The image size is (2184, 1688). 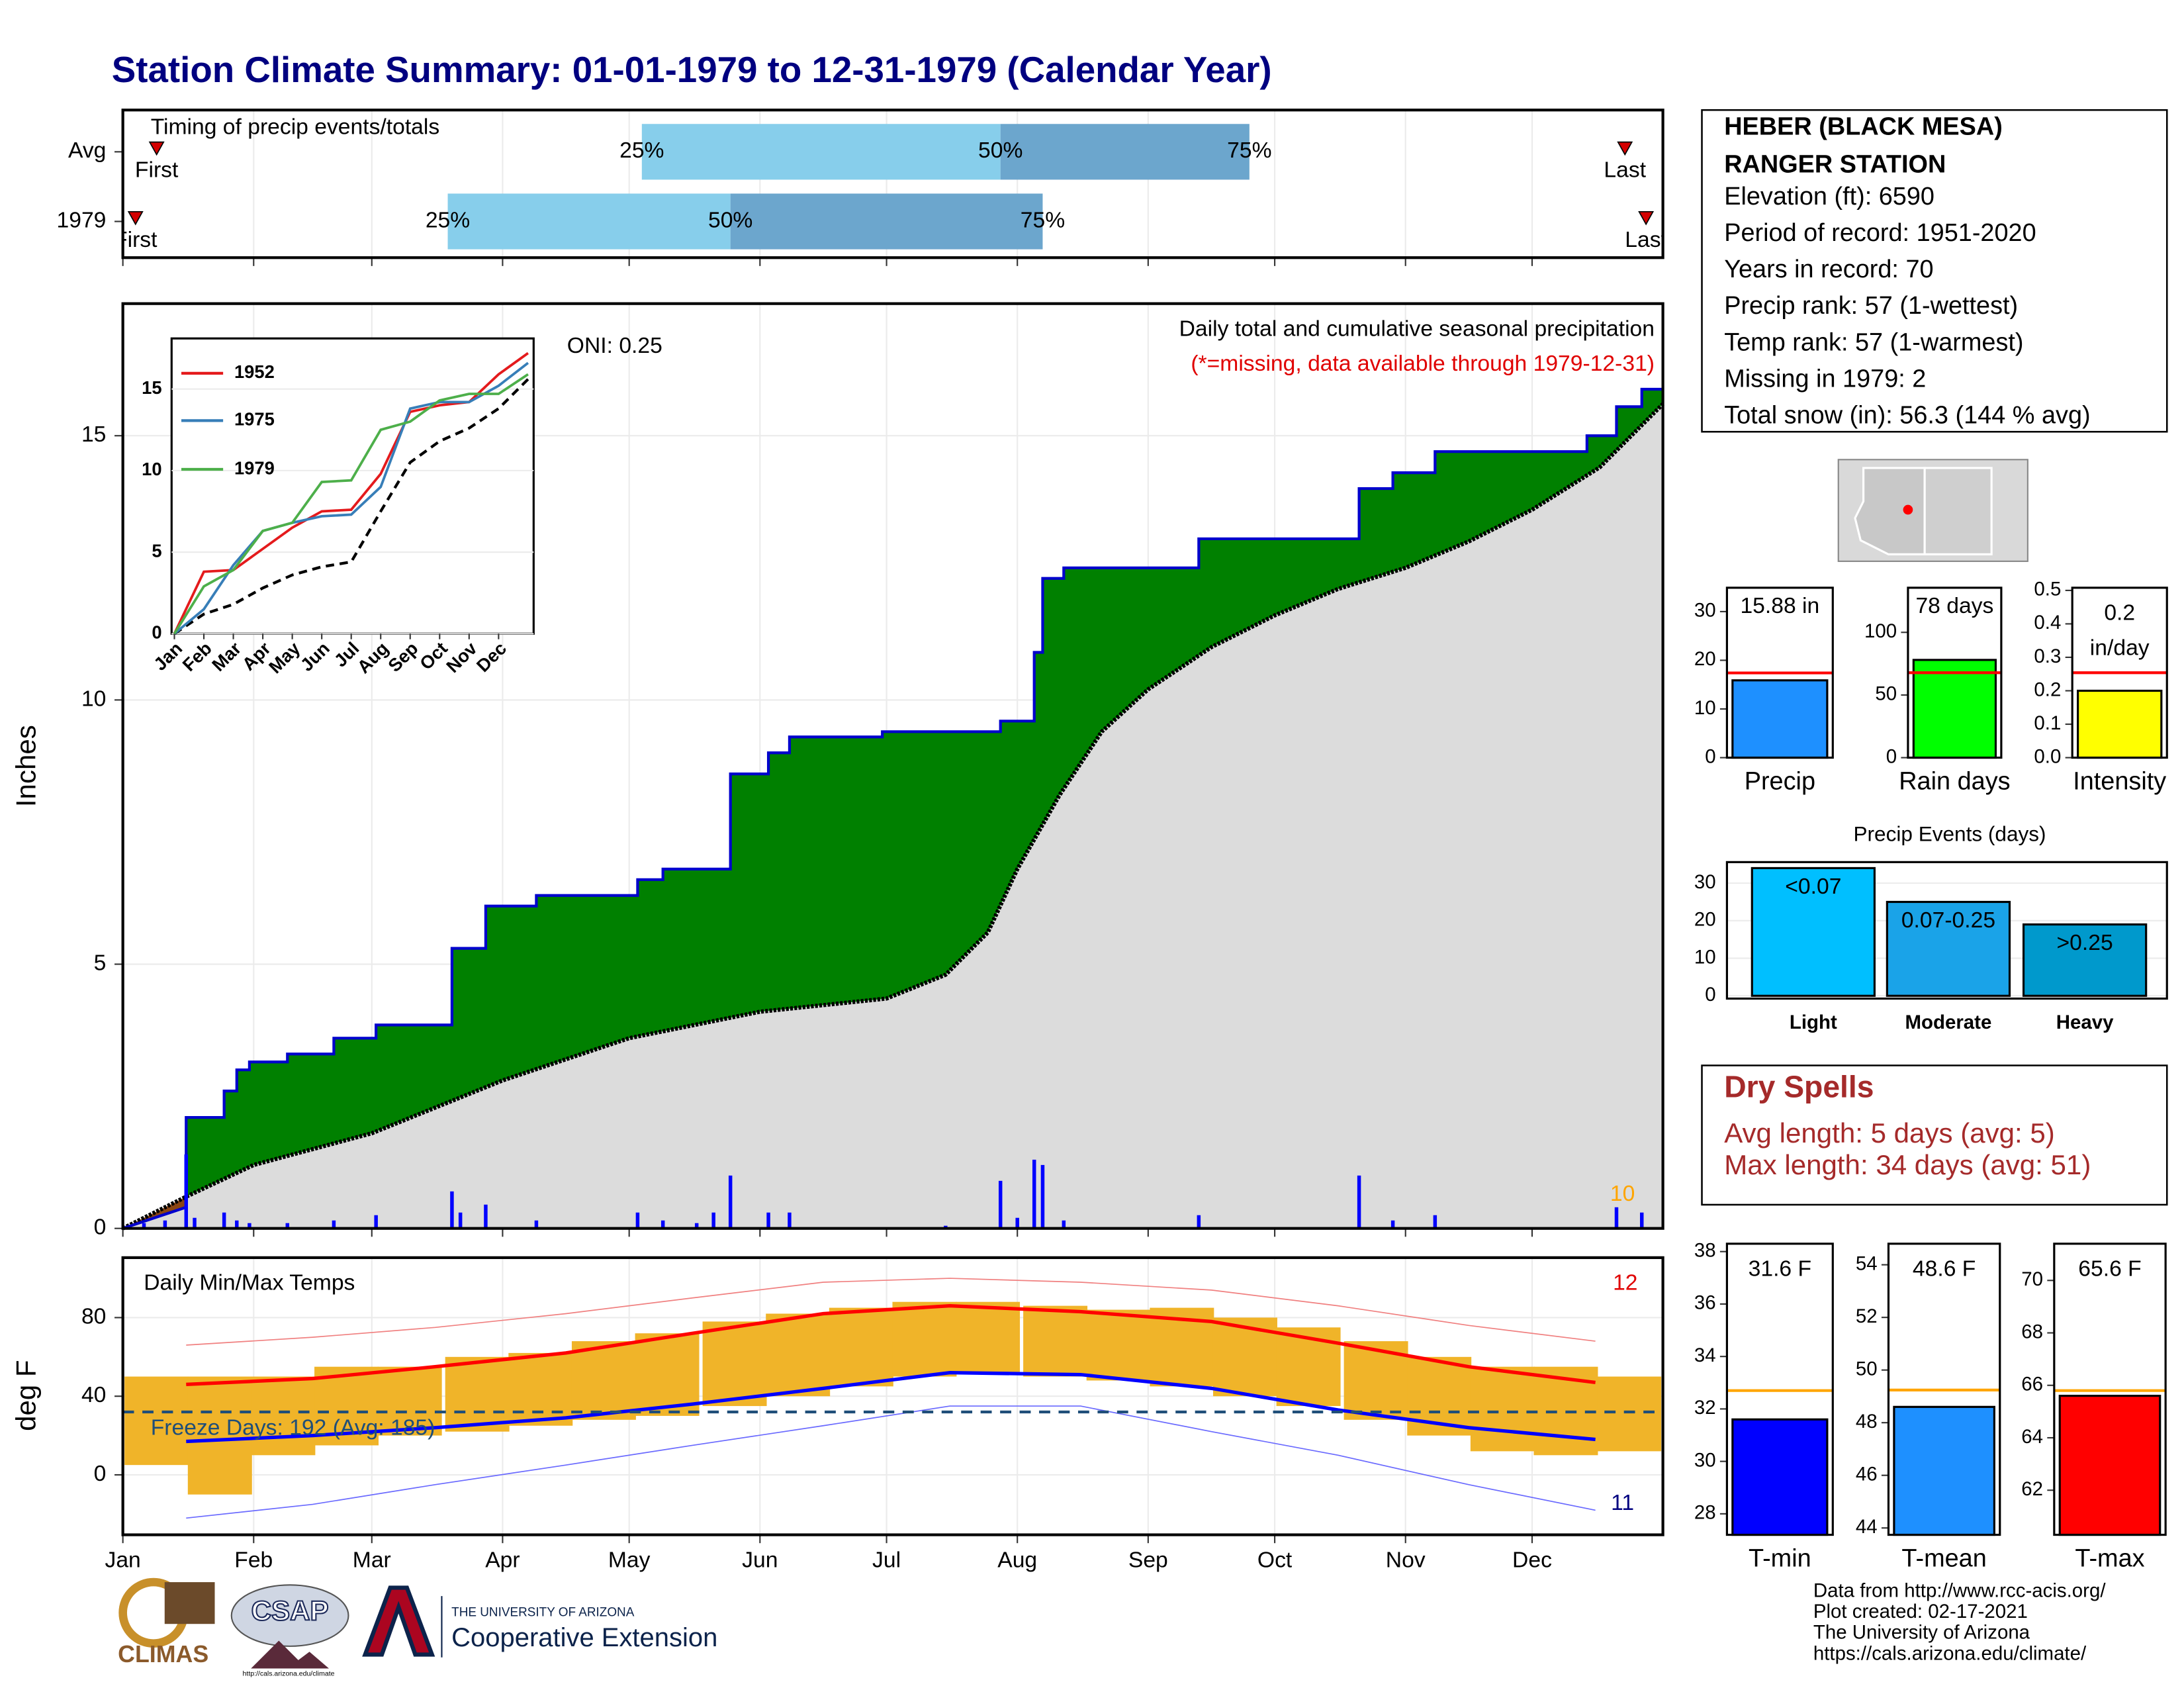 I want to click on x-tick-label: Aug, so click(x=1017, y=1560).